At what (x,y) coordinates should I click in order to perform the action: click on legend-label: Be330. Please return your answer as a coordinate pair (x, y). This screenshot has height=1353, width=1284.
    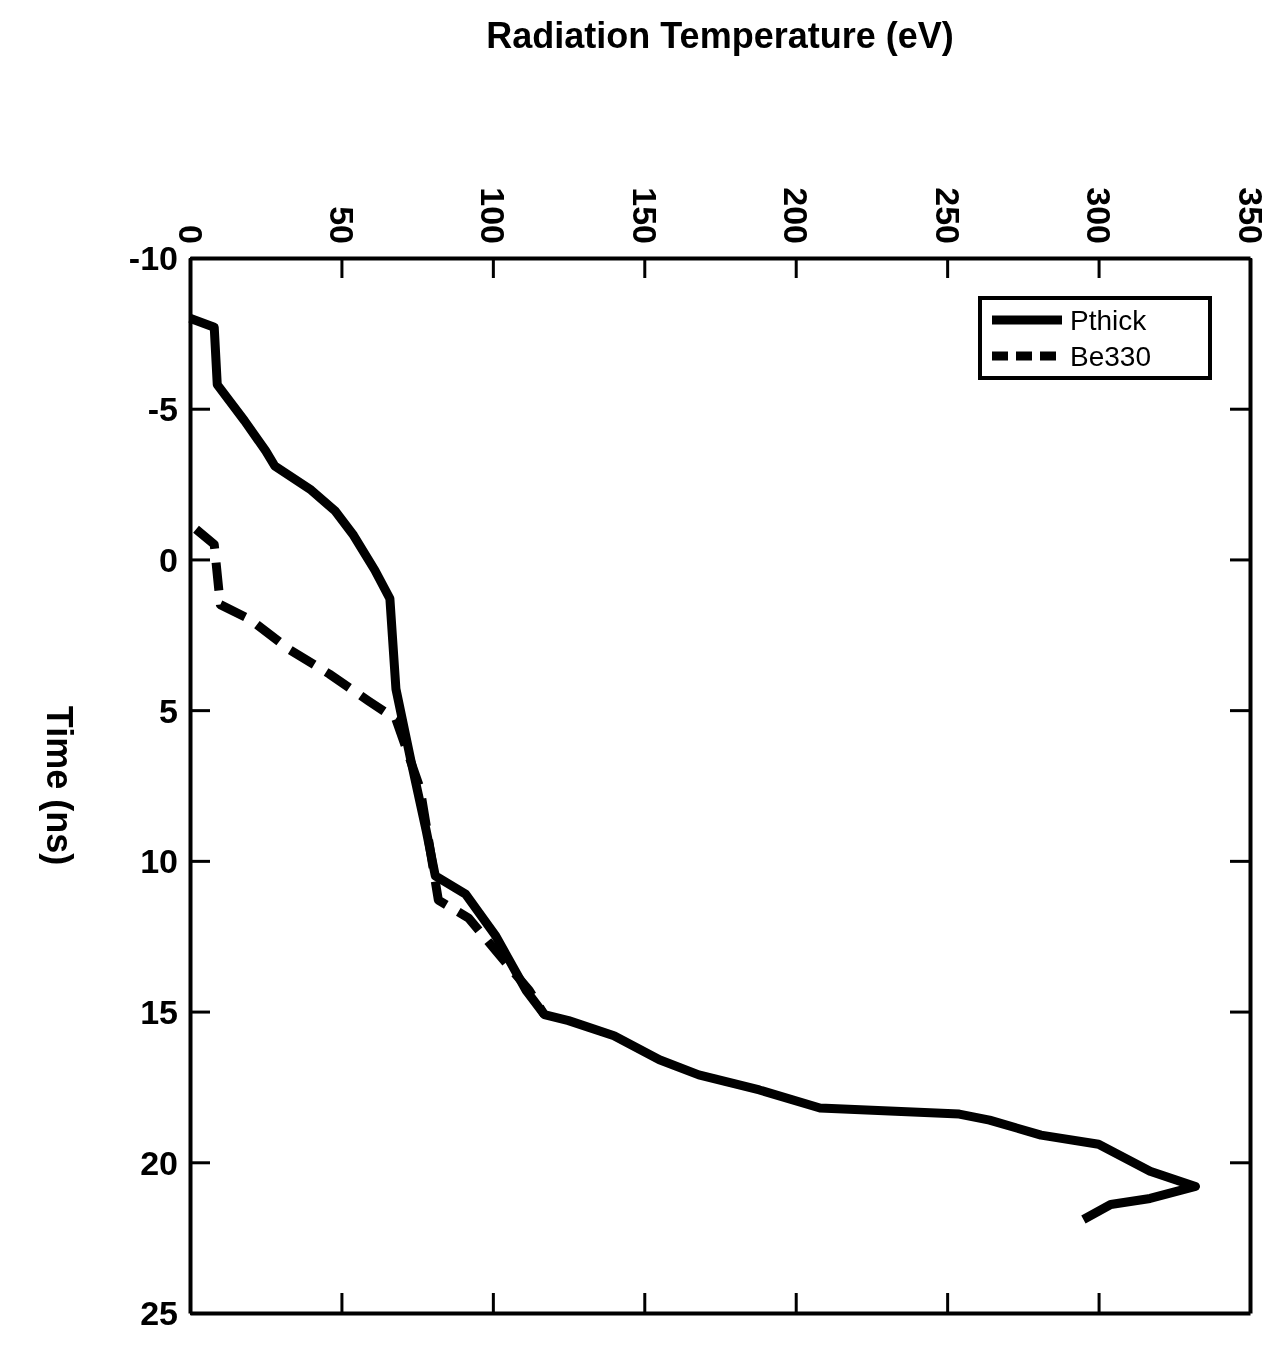
    Looking at the image, I should click on (1110, 356).